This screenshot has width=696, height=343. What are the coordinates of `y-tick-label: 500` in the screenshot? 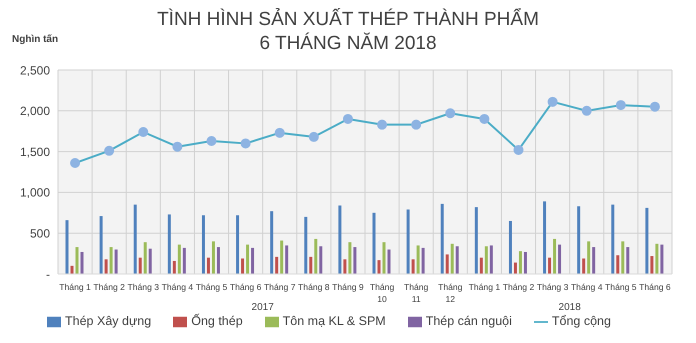 It's located at (40, 233).